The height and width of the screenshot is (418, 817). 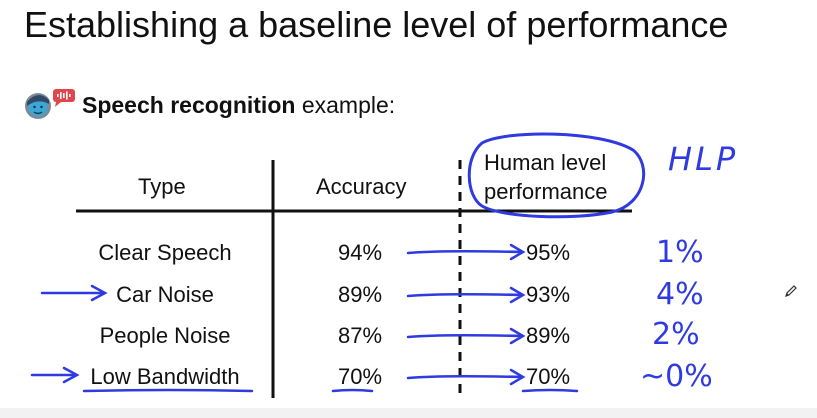 What do you see at coordinates (165, 252) in the screenshot?
I see `row-type-clear-speech: Clear Speech` at bounding box center [165, 252].